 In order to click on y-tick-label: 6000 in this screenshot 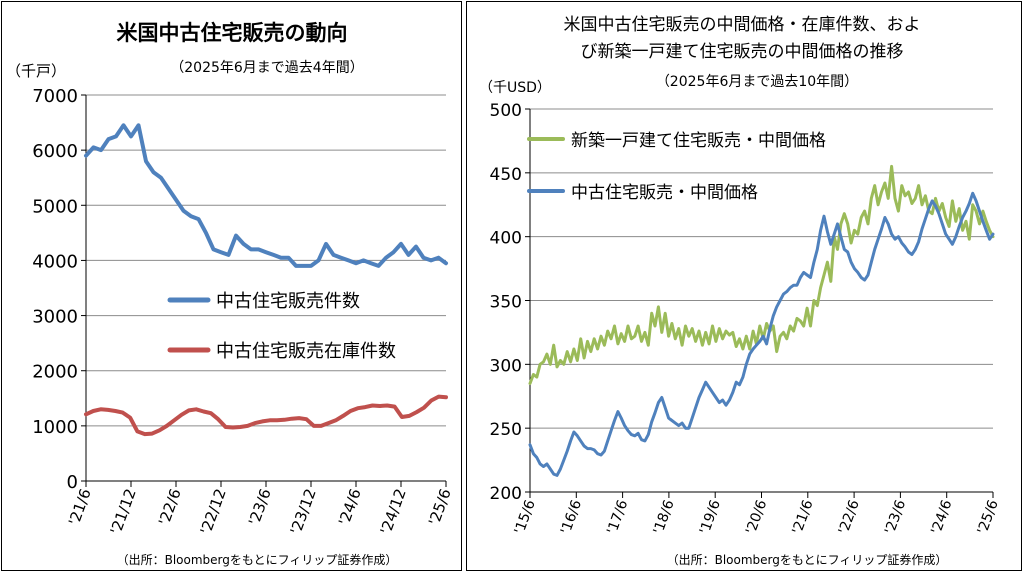, I will do `click(55, 151)`.